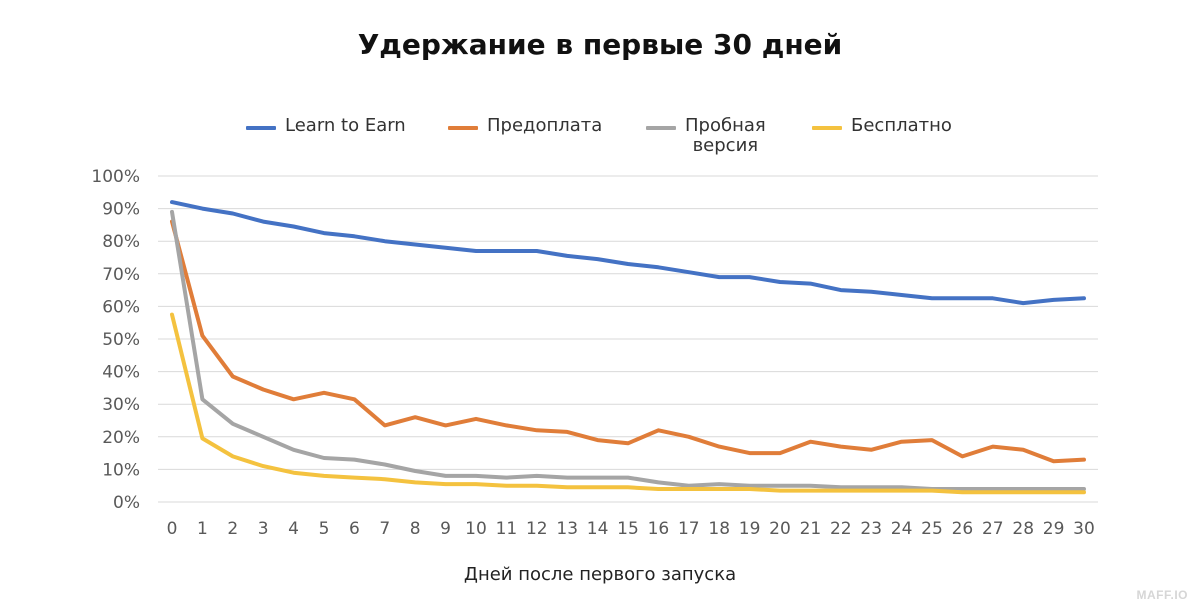 Image resolution: width=1200 pixels, height=608 pixels. What do you see at coordinates (1054, 529) in the screenshot?
I see `x-tick-label: 29` at bounding box center [1054, 529].